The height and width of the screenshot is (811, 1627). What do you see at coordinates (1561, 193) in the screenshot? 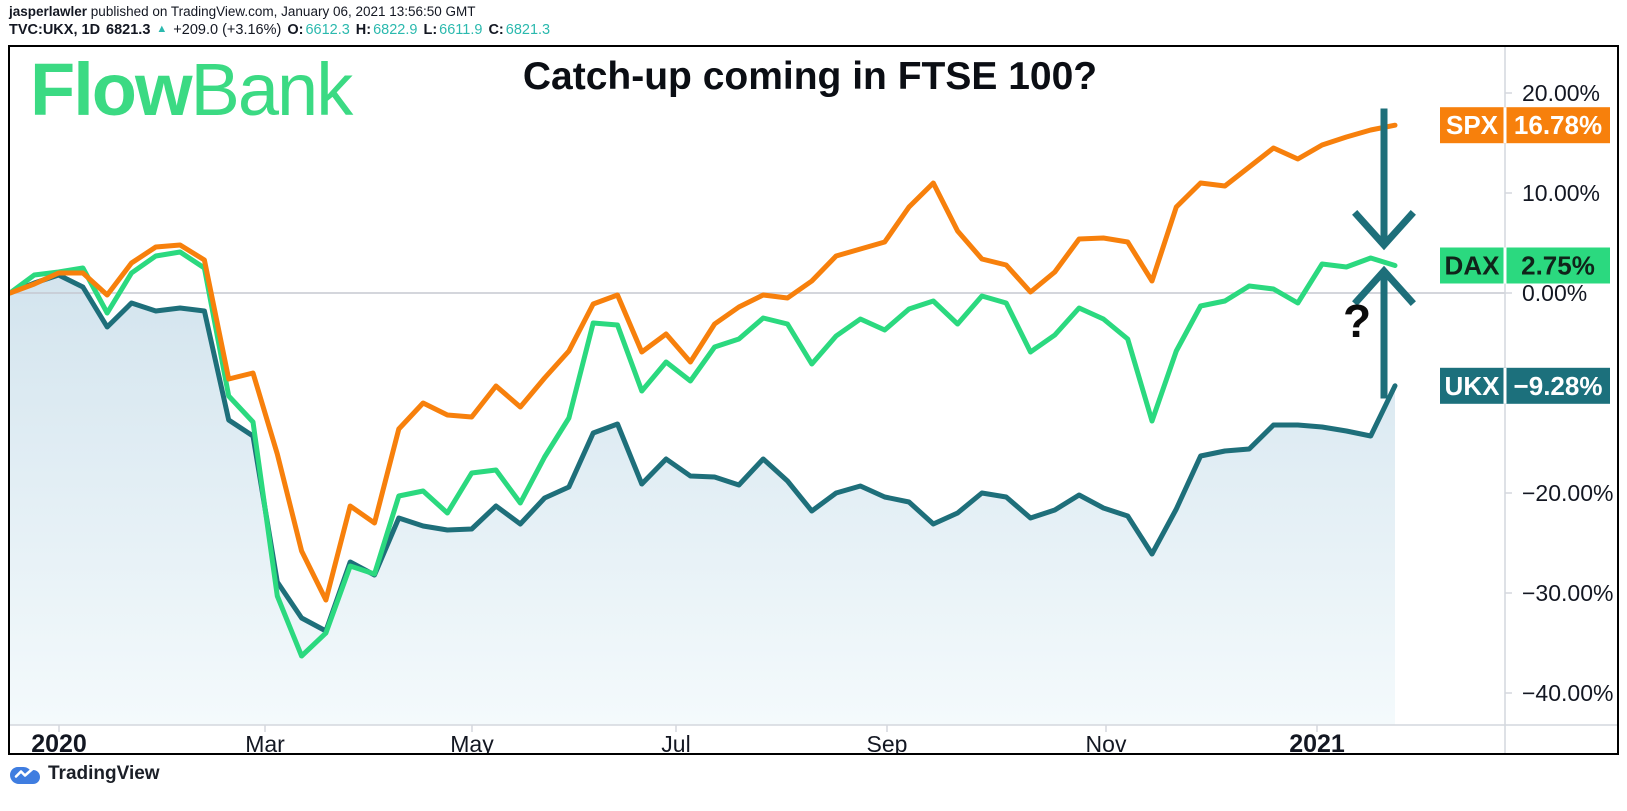
I see `price-label: 10.00%` at bounding box center [1561, 193].